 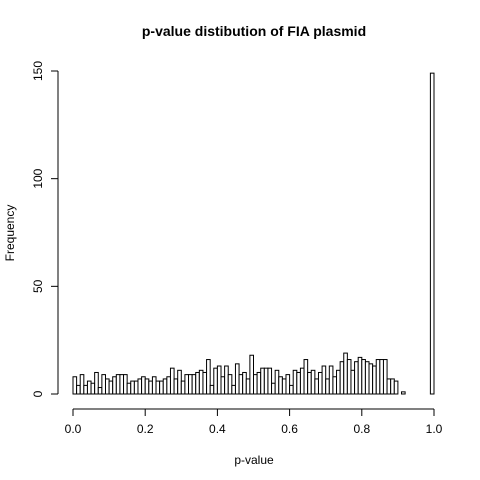 What do you see at coordinates (434, 429) in the screenshot?
I see `x-tick-label: 1.0` at bounding box center [434, 429].